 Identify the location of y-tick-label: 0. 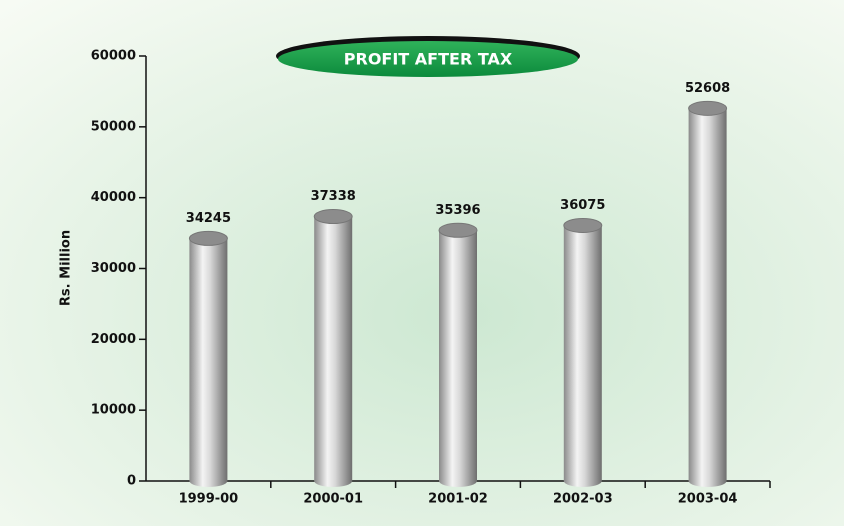
(131, 481).